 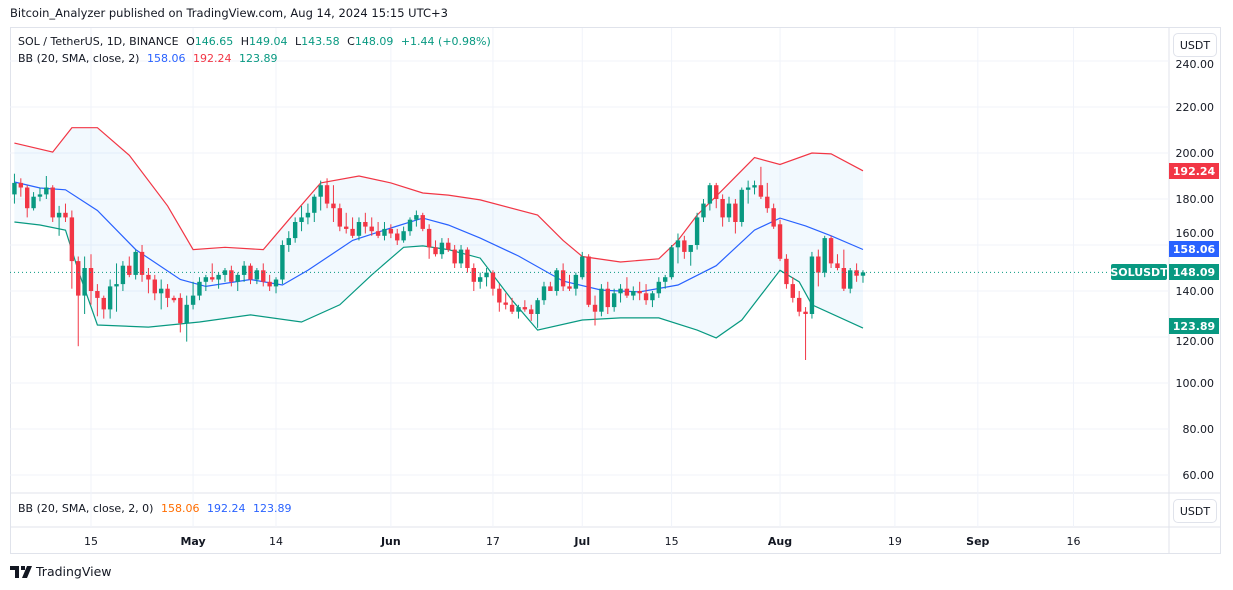 I want to click on lower-bb-title: BB (20, SMA, close, 2, 0), so click(x=86, y=508).